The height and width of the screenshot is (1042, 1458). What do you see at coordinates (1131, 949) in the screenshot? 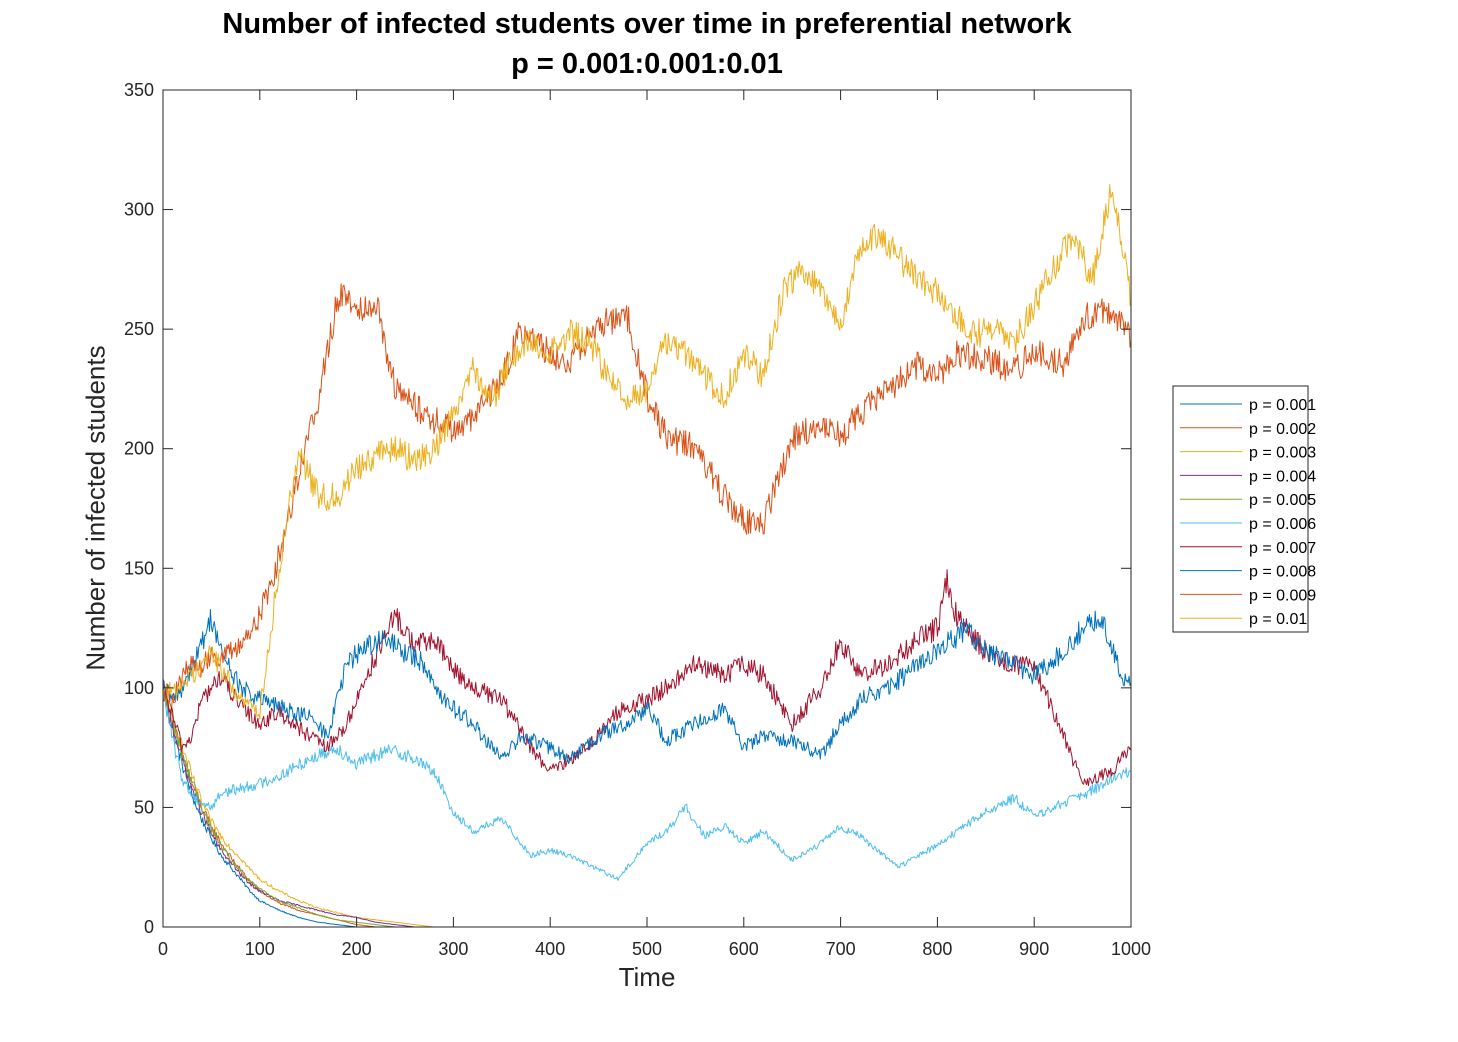
I see `x-tick-label: 1000` at bounding box center [1131, 949].